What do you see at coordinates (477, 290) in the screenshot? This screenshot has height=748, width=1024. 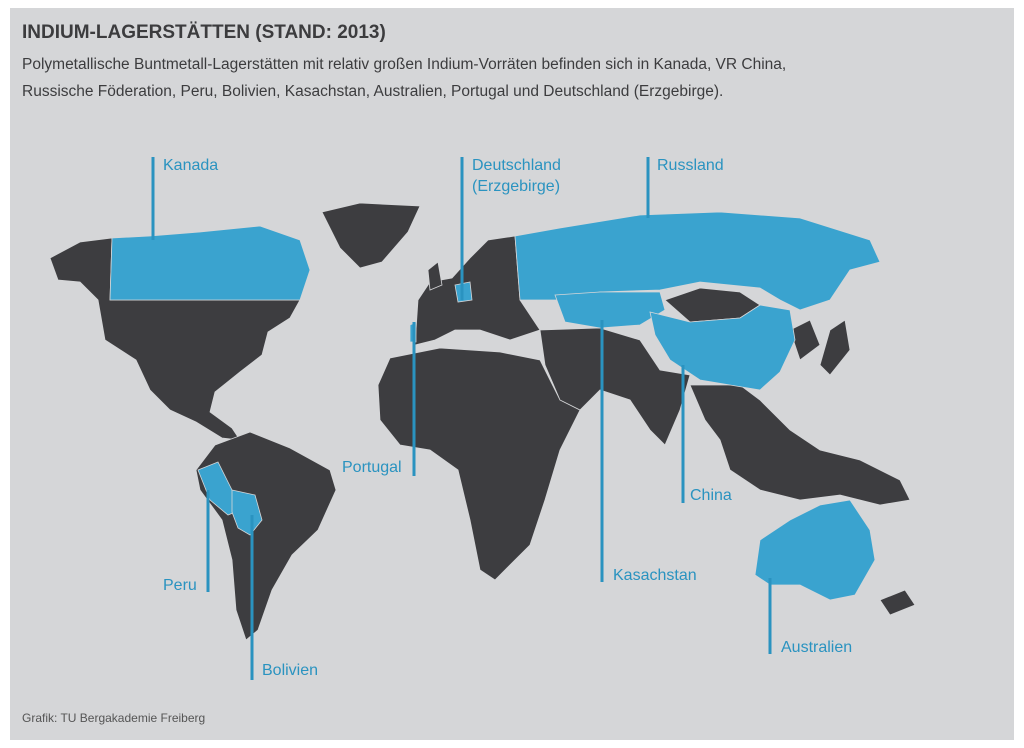 I see `europe` at bounding box center [477, 290].